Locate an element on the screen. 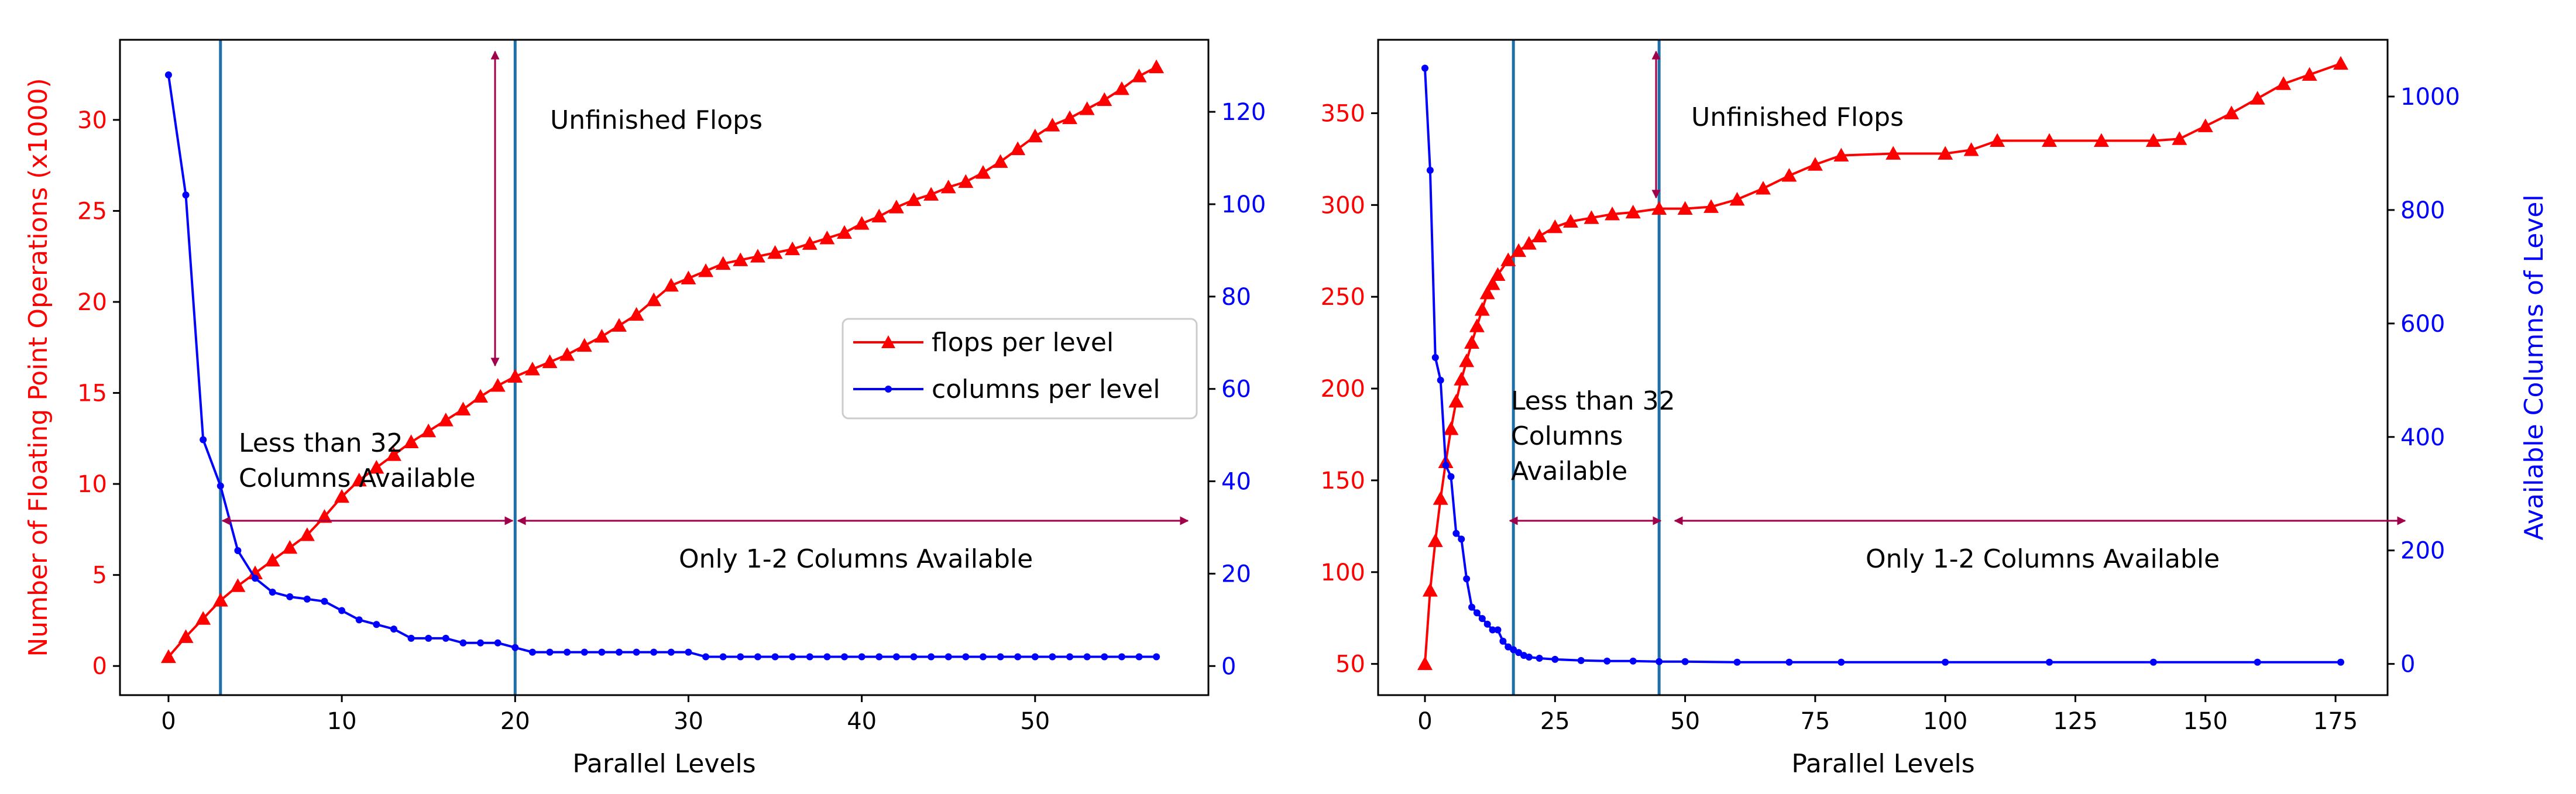  left-y-left-tick-label: 15 is located at coordinates (92, 393).